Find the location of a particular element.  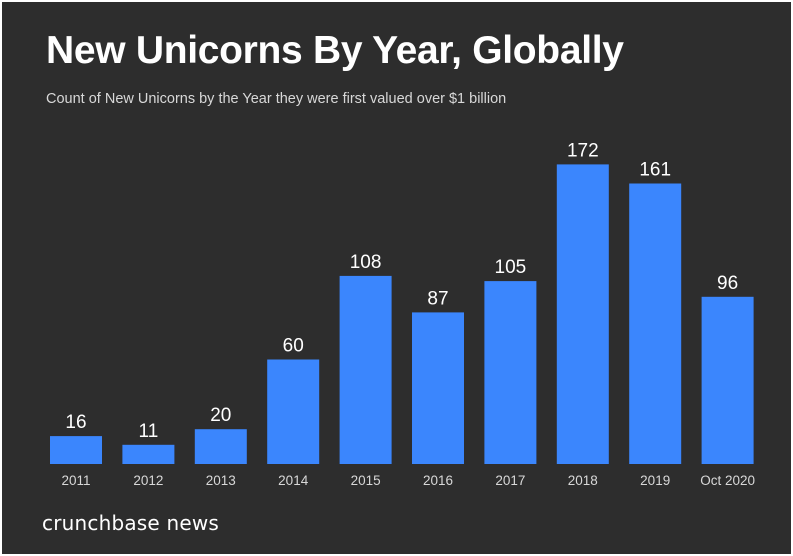

chart-title: New Unicorns By Year, Globally is located at coordinates (335, 50).